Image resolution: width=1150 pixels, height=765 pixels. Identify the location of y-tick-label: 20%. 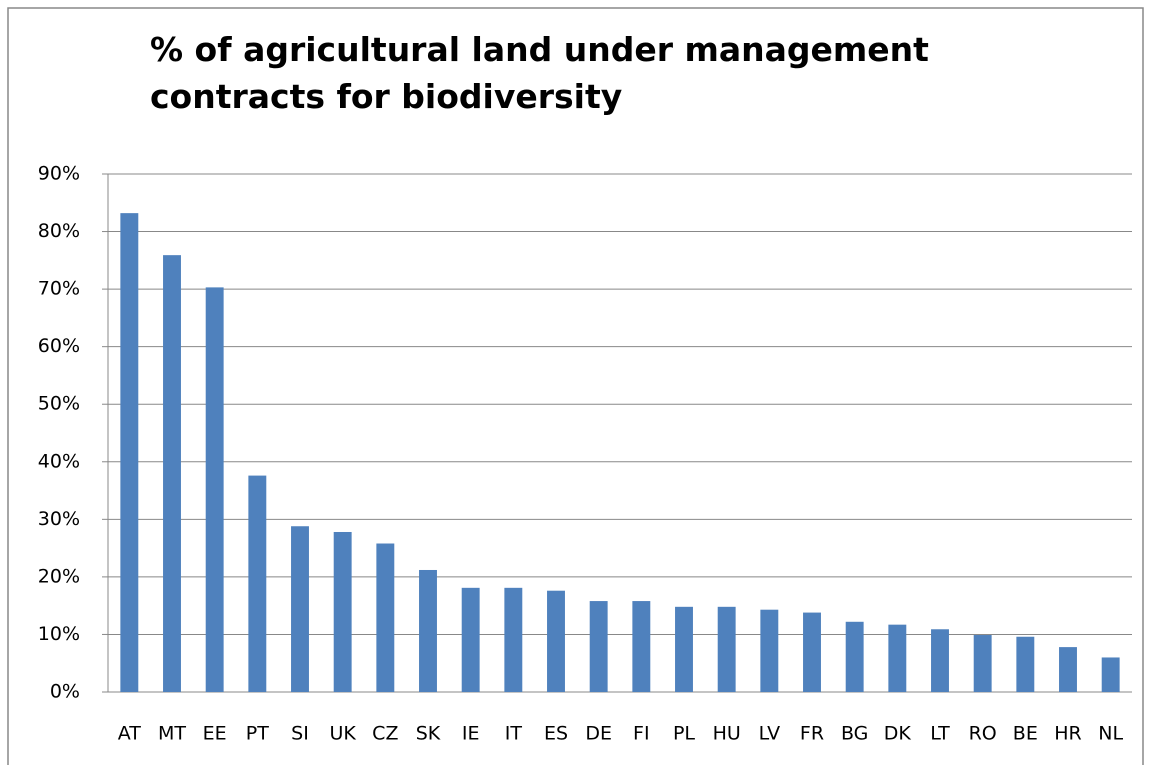
(59, 576).